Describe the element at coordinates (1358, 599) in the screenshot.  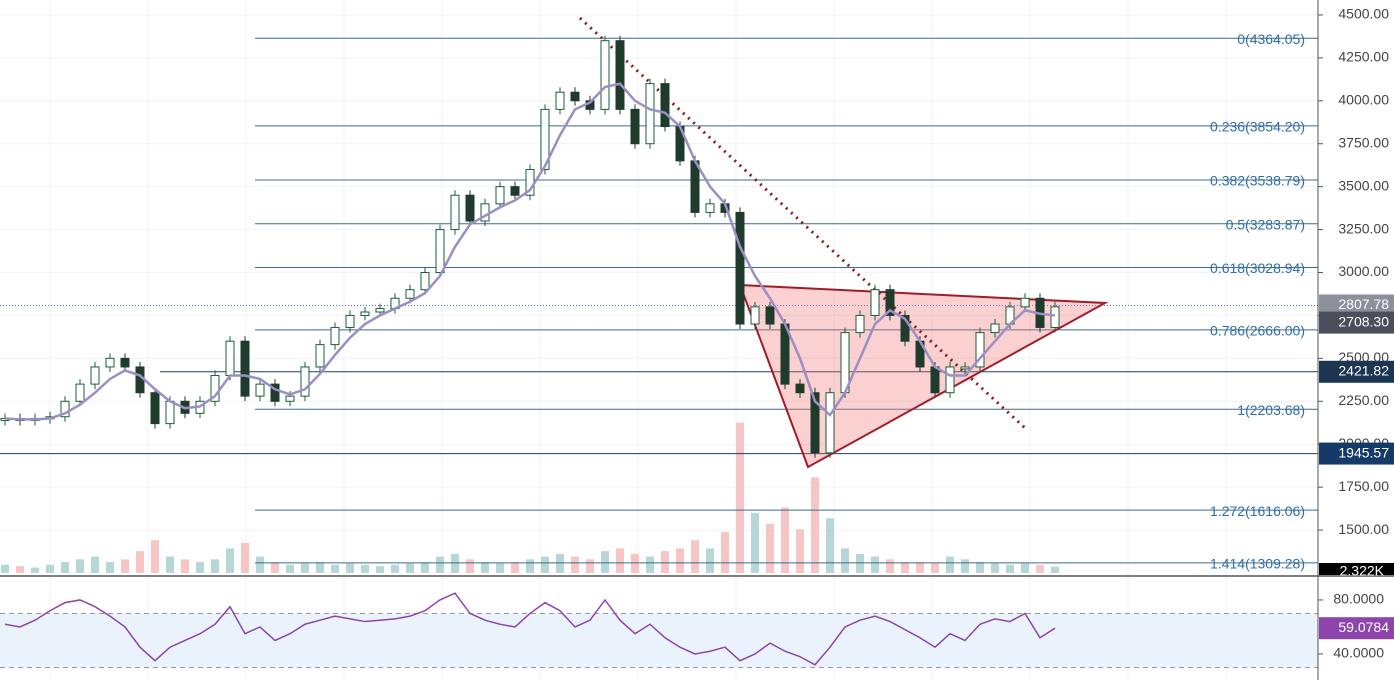
I see `rsi-tick-label: 80.0000` at that location.